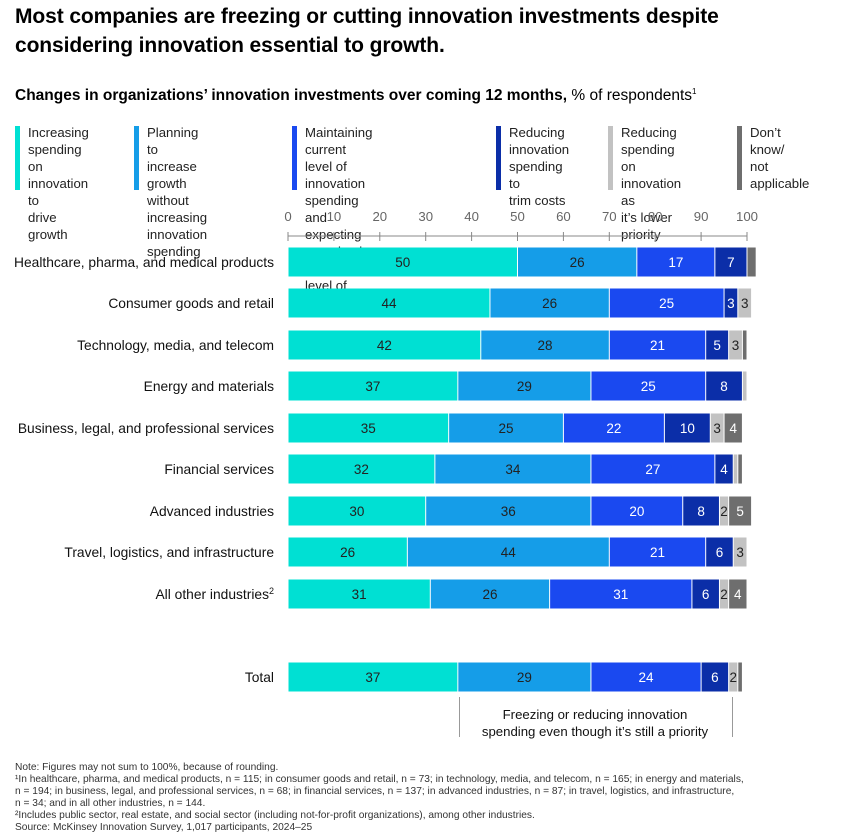 The height and width of the screenshot is (838, 844). What do you see at coordinates (655, 216) in the screenshot?
I see `x-tick-label: 80` at bounding box center [655, 216].